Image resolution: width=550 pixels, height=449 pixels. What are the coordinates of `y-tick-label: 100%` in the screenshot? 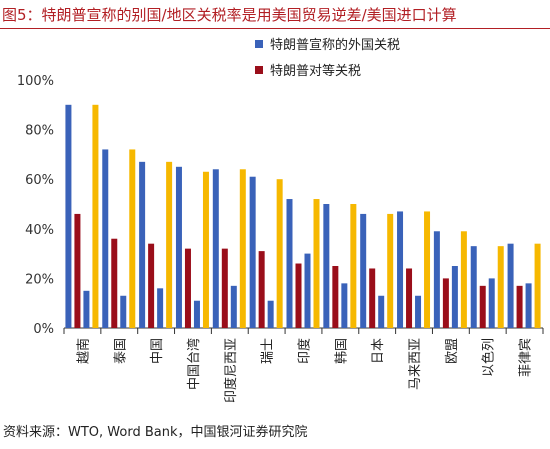 It's located at (35, 81).